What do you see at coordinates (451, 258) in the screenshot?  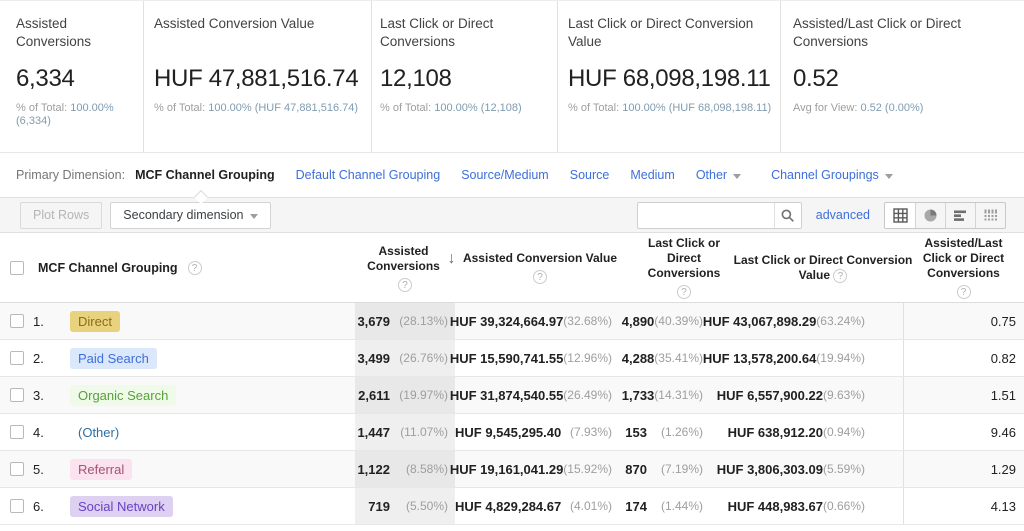 I see `sort-desc-icon: ↓` at bounding box center [451, 258].